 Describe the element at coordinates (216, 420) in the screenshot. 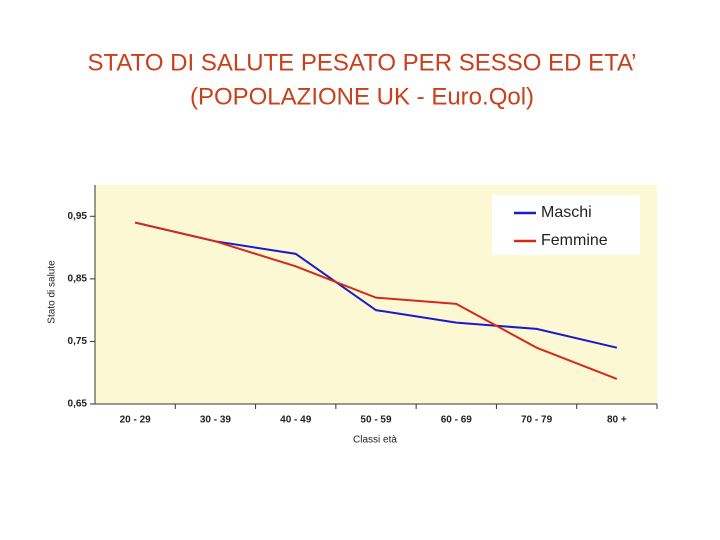

I see `x-tick-label: 30 - 39` at that location.